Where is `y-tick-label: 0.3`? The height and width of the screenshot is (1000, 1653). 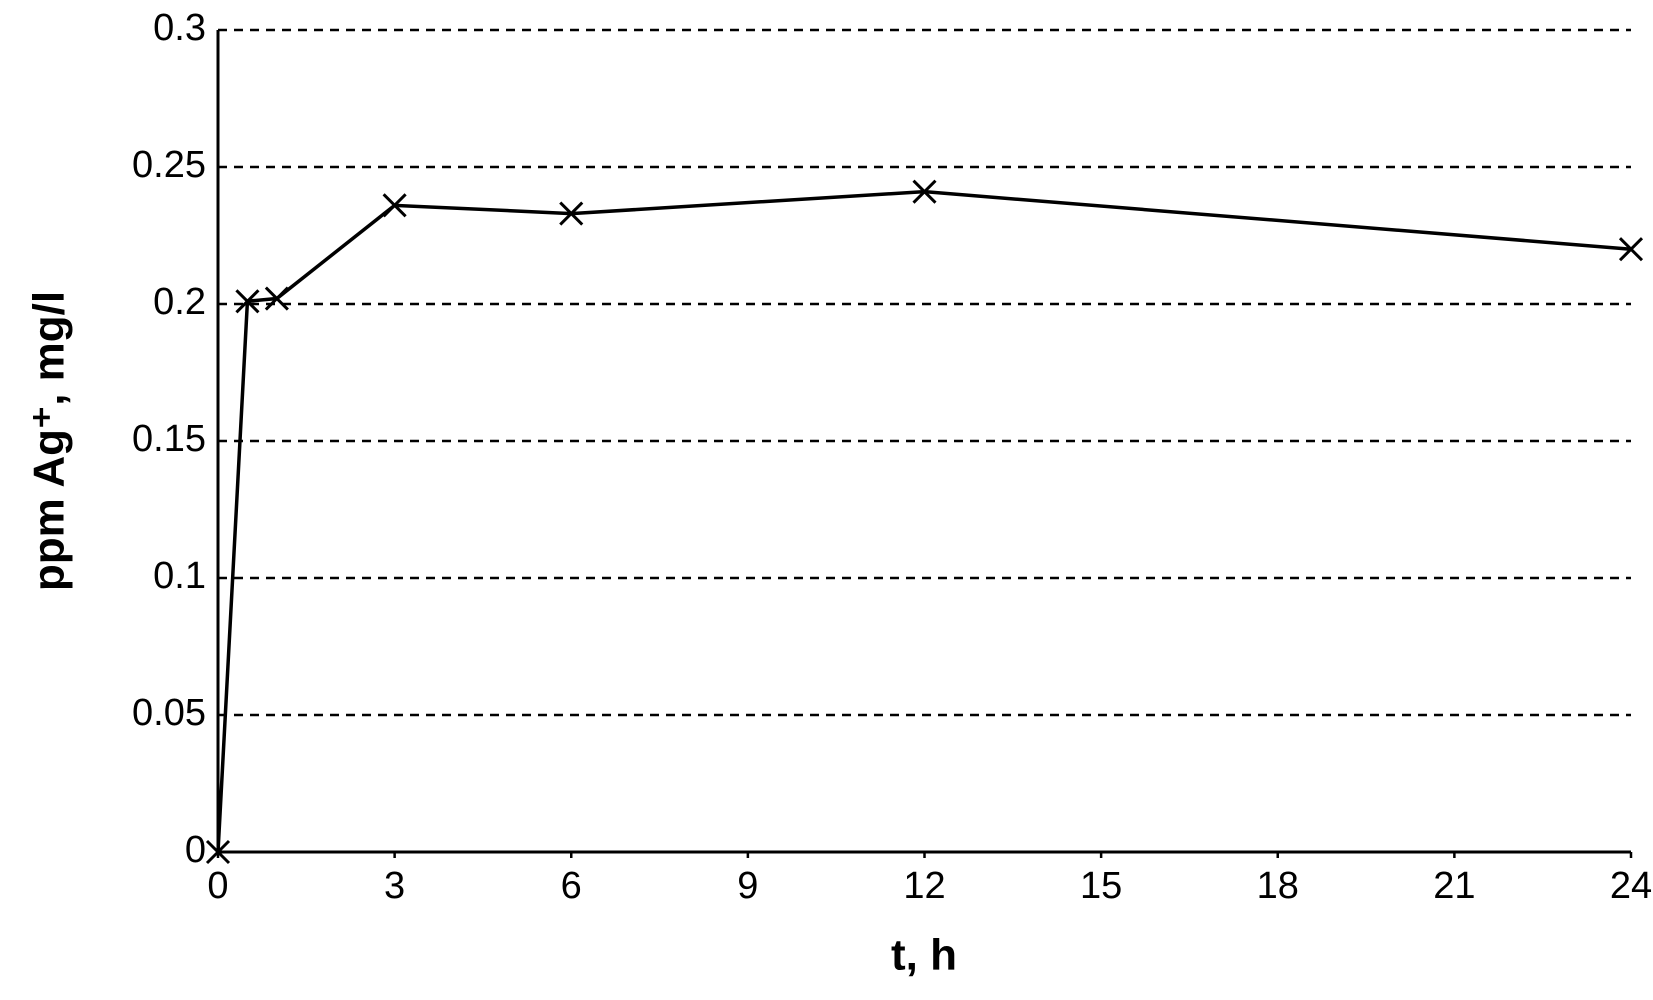
y-tick-label: 0.3 is located at coordinates (179, 28).